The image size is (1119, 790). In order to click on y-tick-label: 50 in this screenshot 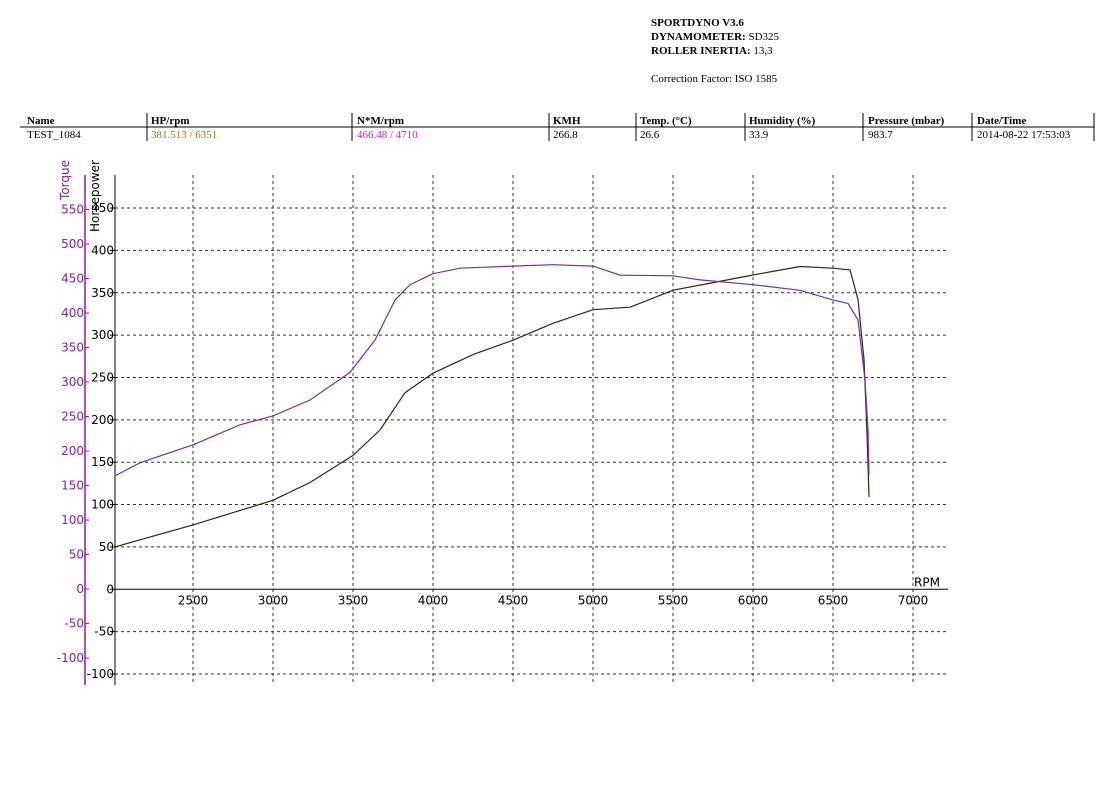, I will do `click(106, 547)`.